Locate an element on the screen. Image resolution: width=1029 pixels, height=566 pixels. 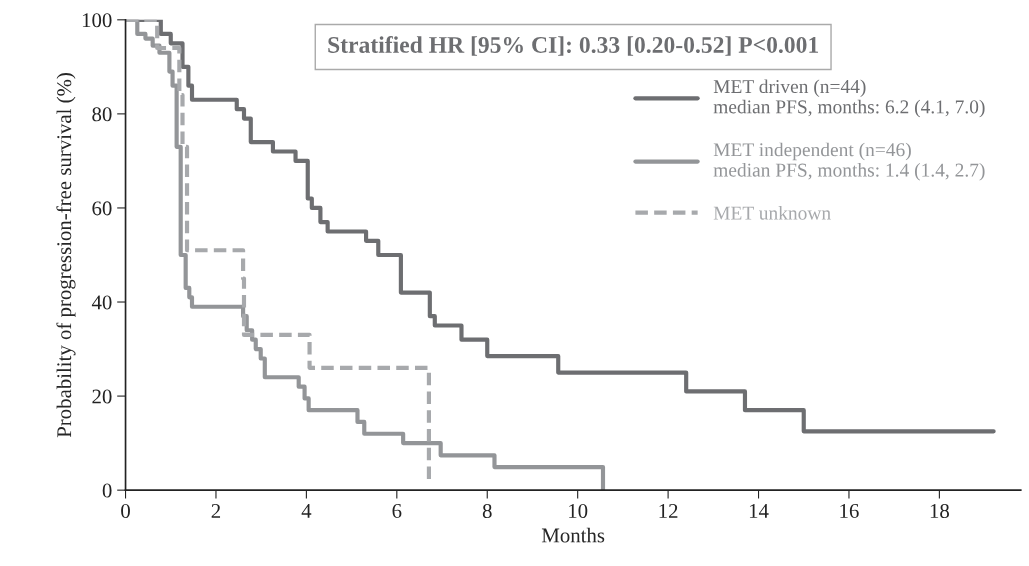
x-tick-label: 2 is located at coordinates (216, 511).